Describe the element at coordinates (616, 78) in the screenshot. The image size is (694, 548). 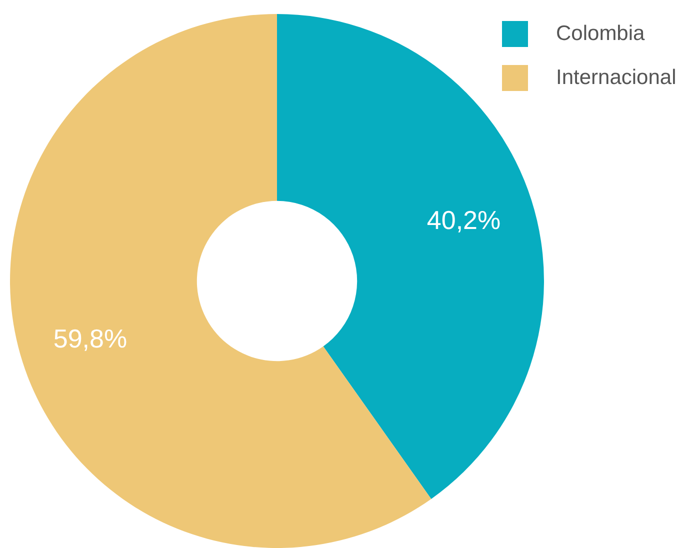
I see `legend-label: Internacional` at that location.